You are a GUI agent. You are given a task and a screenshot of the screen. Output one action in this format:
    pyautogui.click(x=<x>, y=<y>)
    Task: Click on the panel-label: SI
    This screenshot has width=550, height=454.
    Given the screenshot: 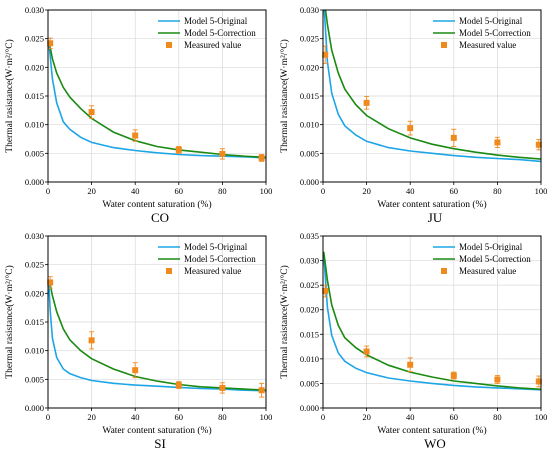 What is the action you would take?
    pyautogui.click(x=160, y=443)
    